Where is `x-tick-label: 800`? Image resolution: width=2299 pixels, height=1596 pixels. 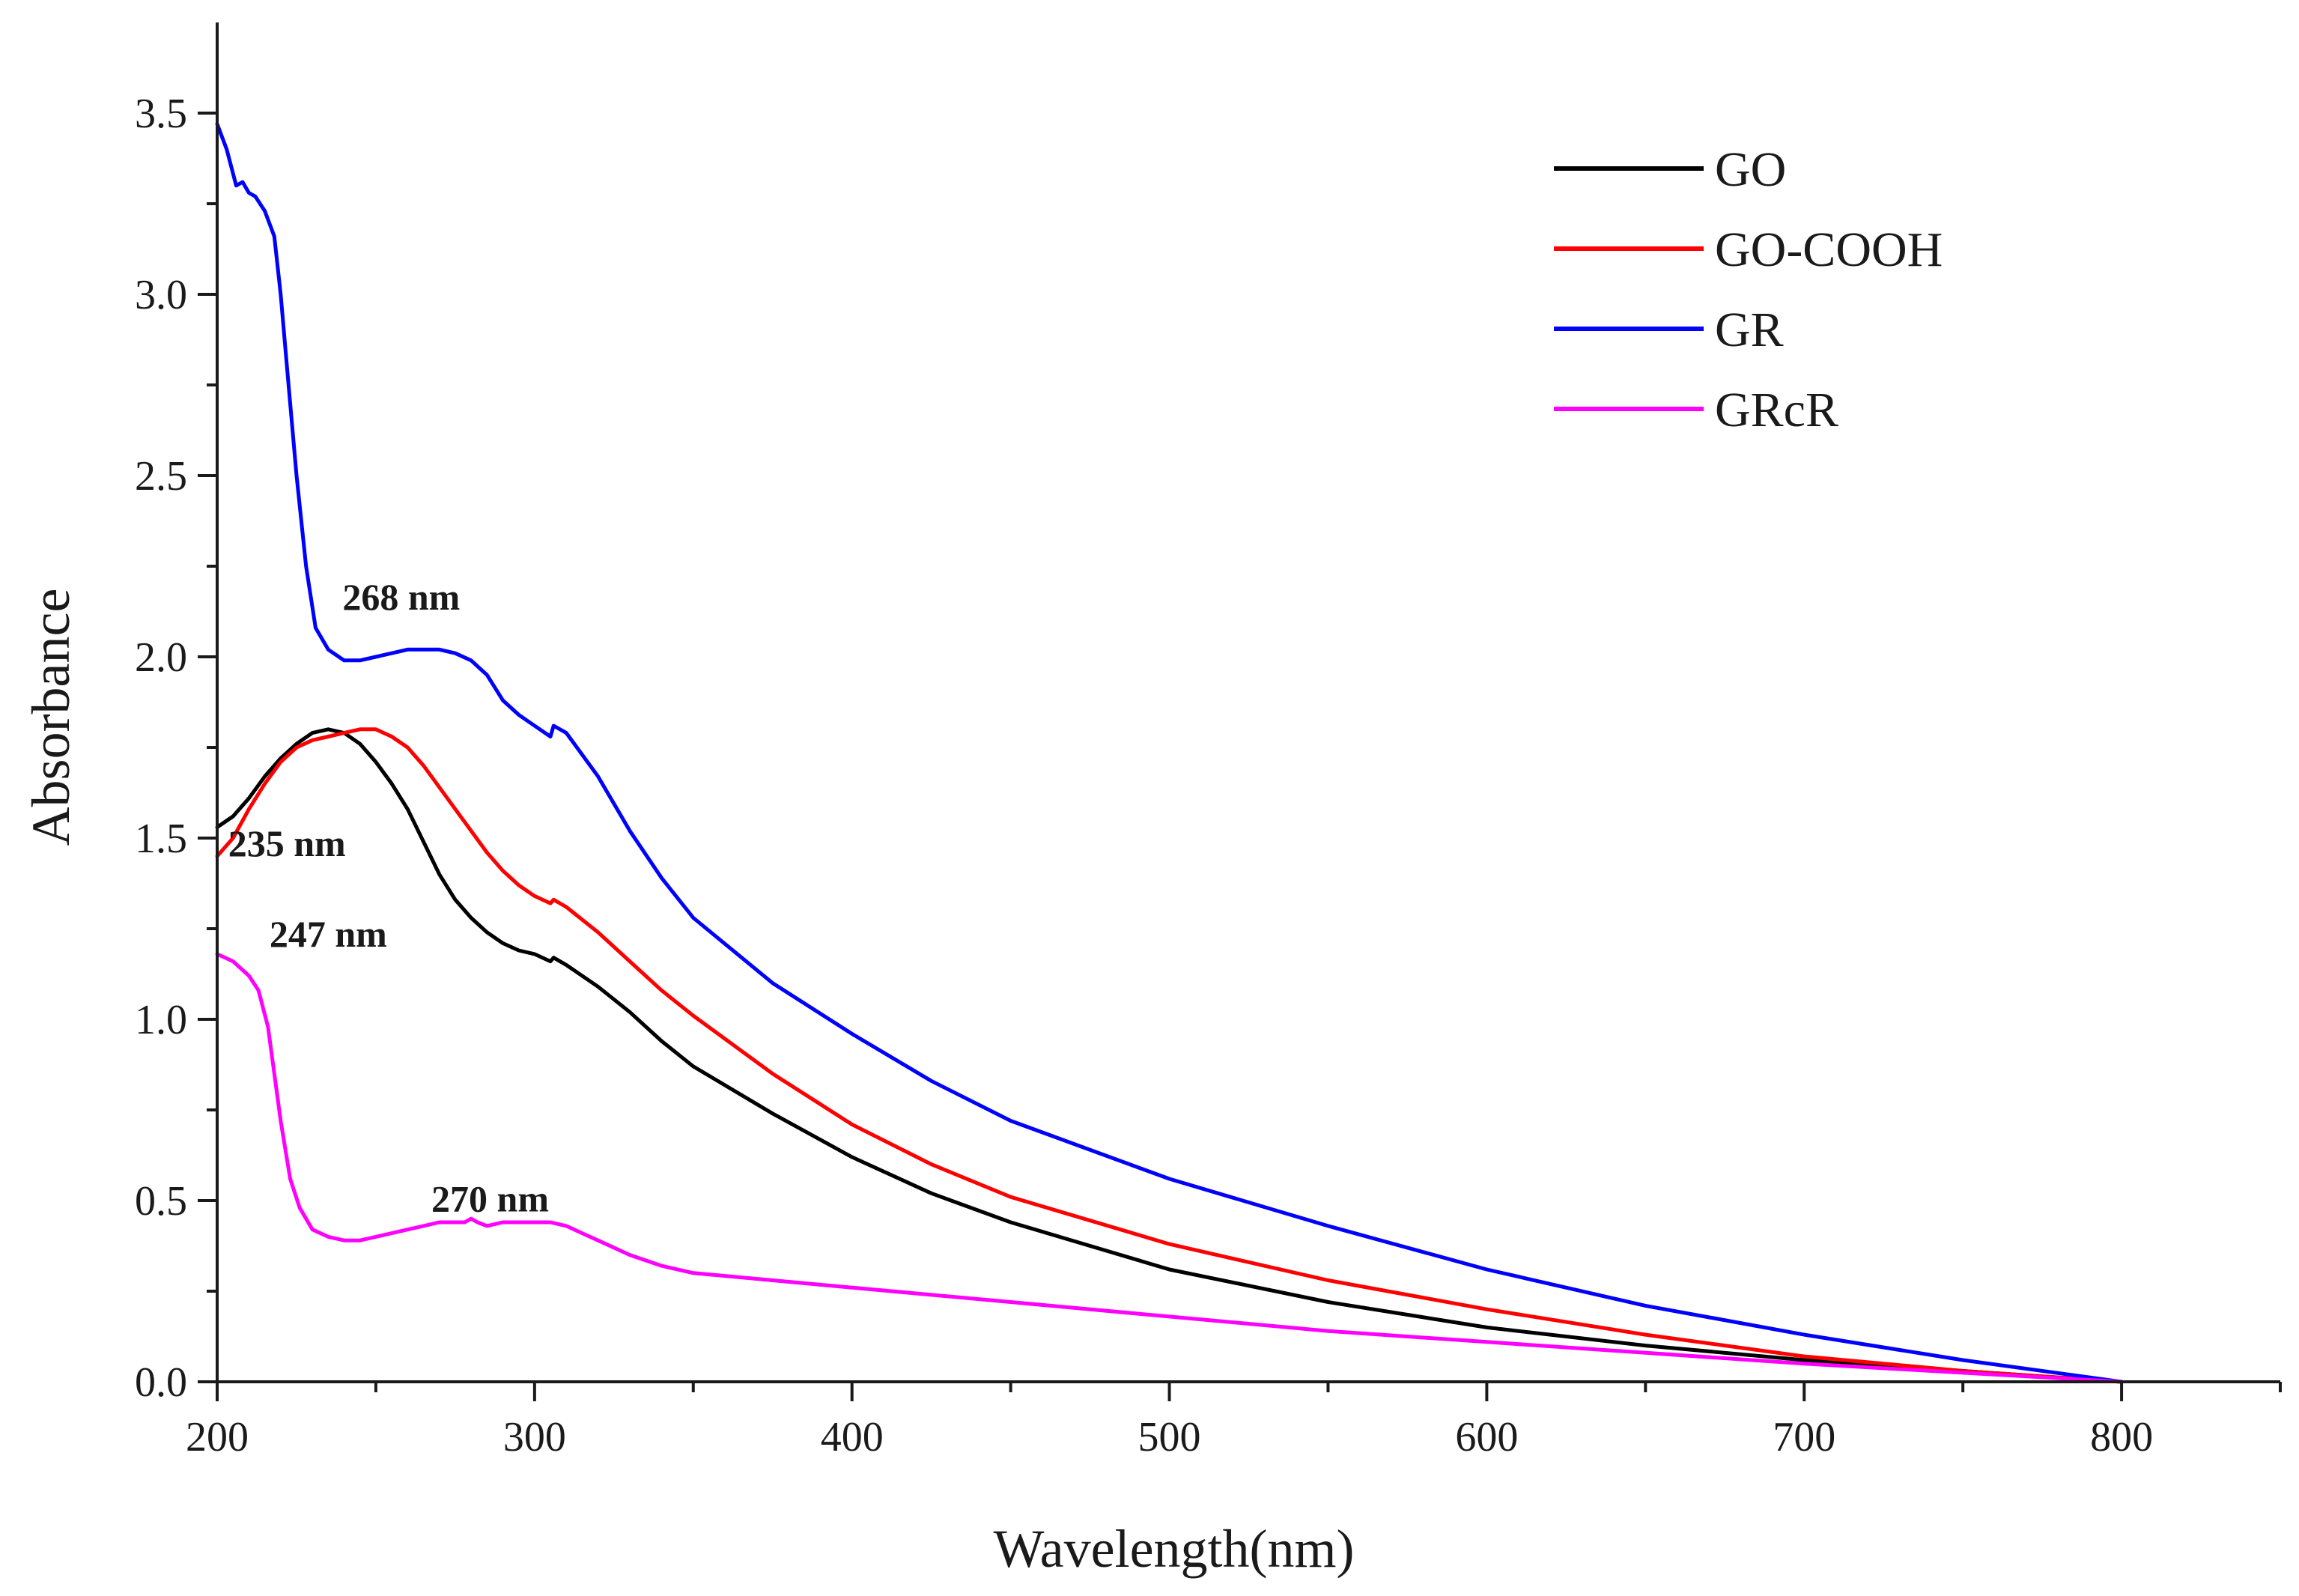
x-tick-label: 800 is located at coordinates (2121, 1437).